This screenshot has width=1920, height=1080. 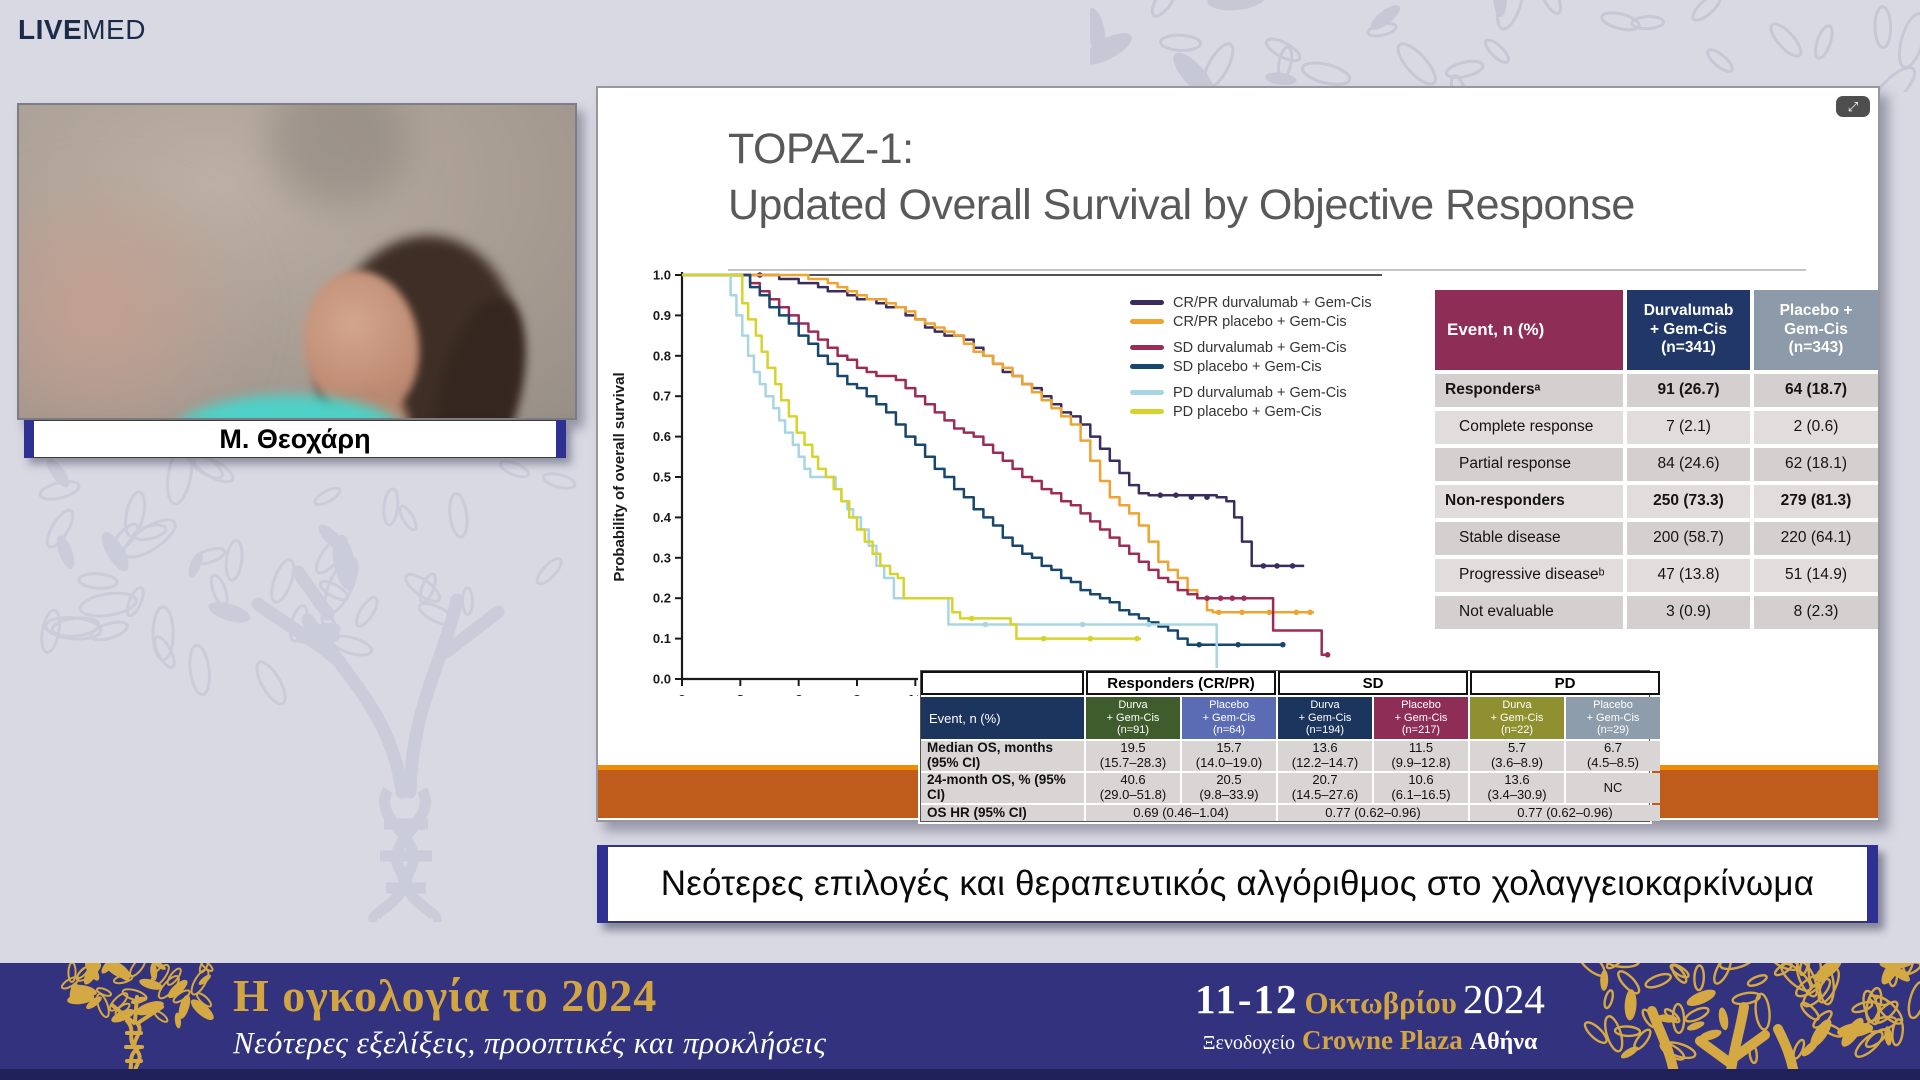 What do you see at coordinates (1816, 575) in the screenshot?
I see `response-table-cell: 51 (14.9)` at bounding box center [1816, 575].